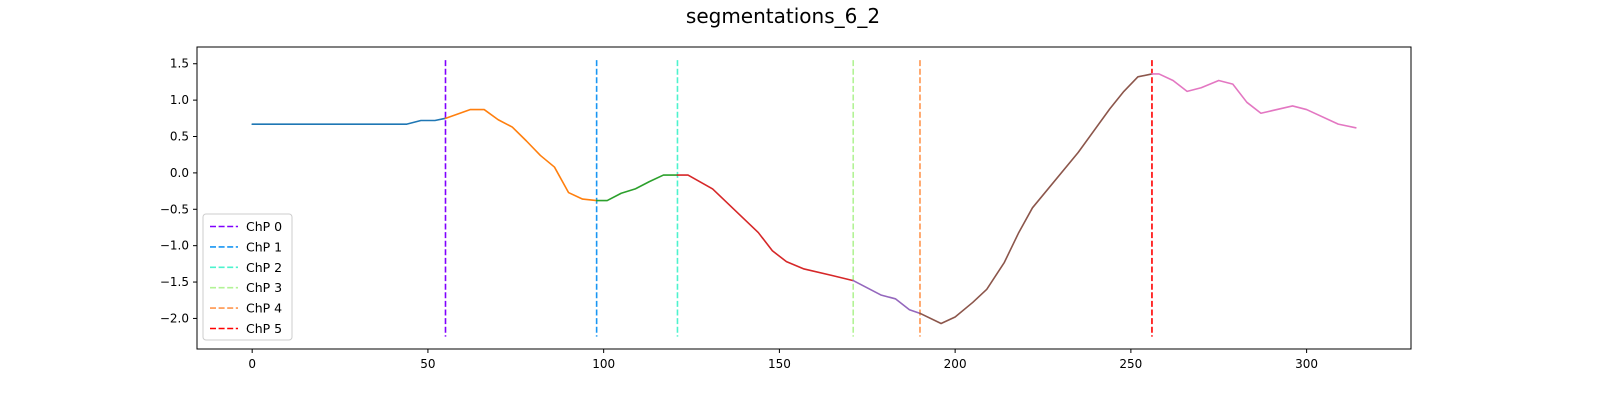 The image size is (1600, 400). What do you see at coordinates (252, 364) in the screenshot?
I see `x-tick-label: 0` at bounding box center [252, 364].